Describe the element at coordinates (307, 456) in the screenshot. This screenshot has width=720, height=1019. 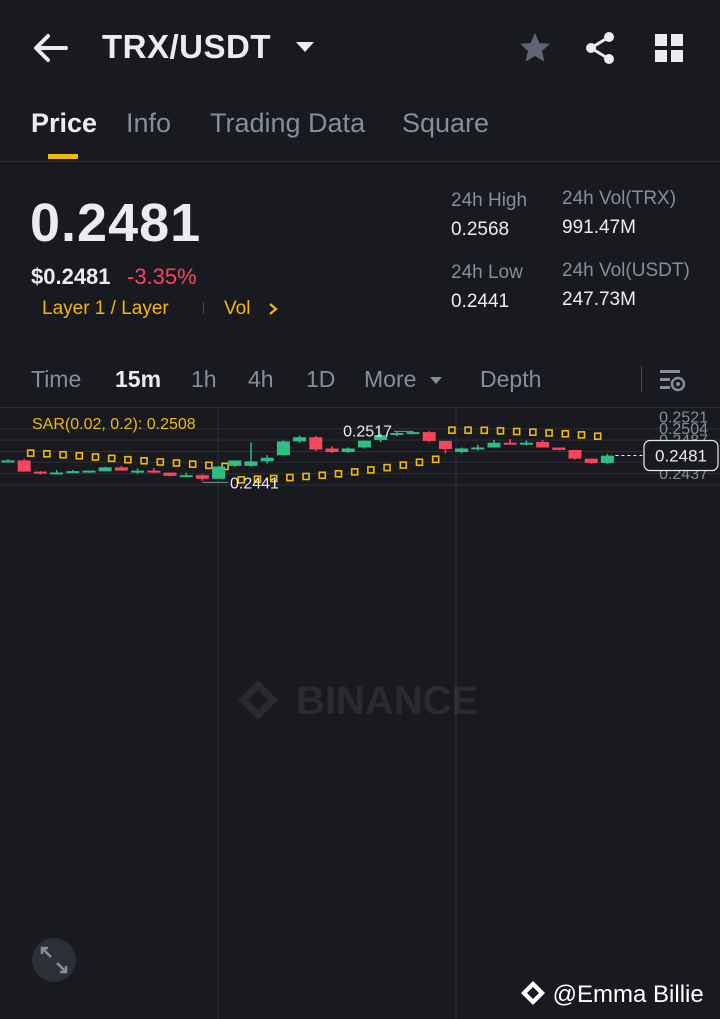
I see `candles` at that location.